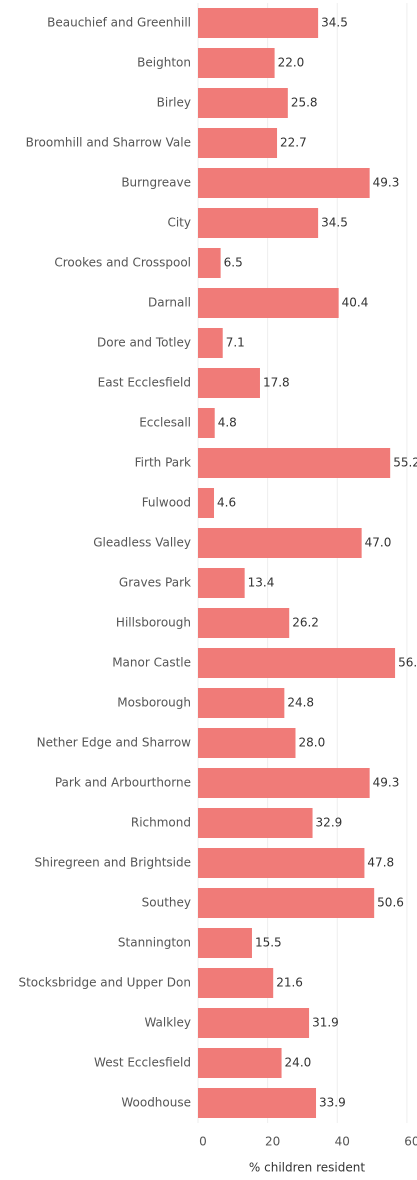 This screenshot has height=1180, width=417. Describe the element at coordinates (268, 943) in the screenshot. I see `value-label: 15.5` at that location.